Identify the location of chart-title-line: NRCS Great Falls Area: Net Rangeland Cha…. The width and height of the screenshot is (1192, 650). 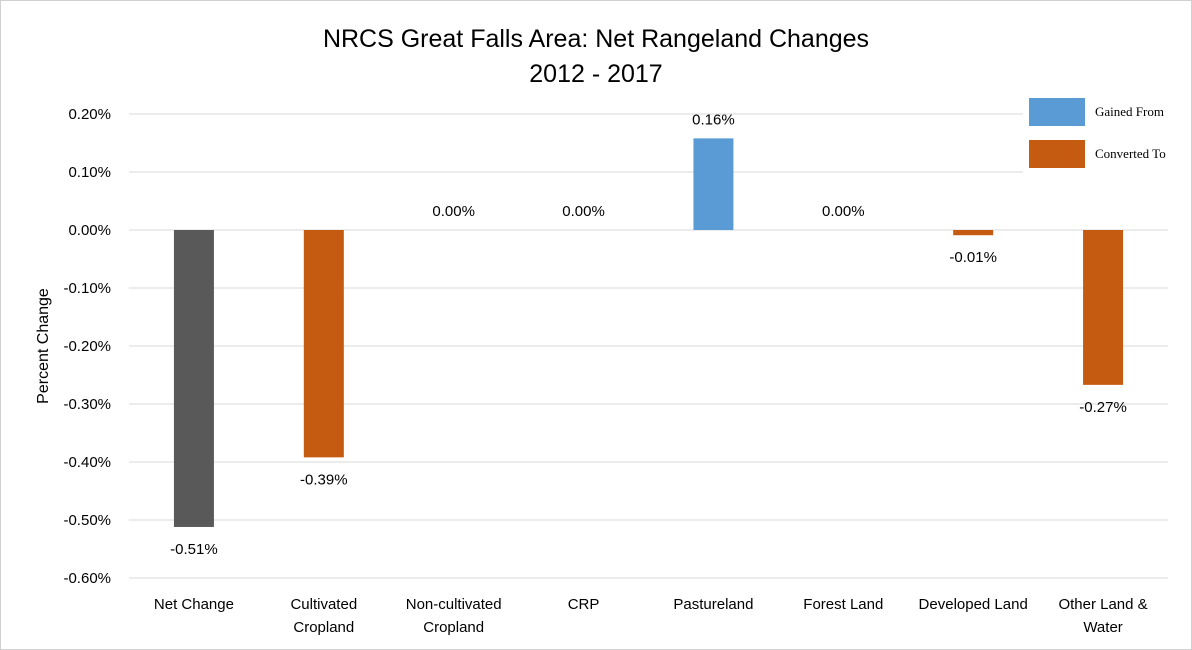
(596, 39).